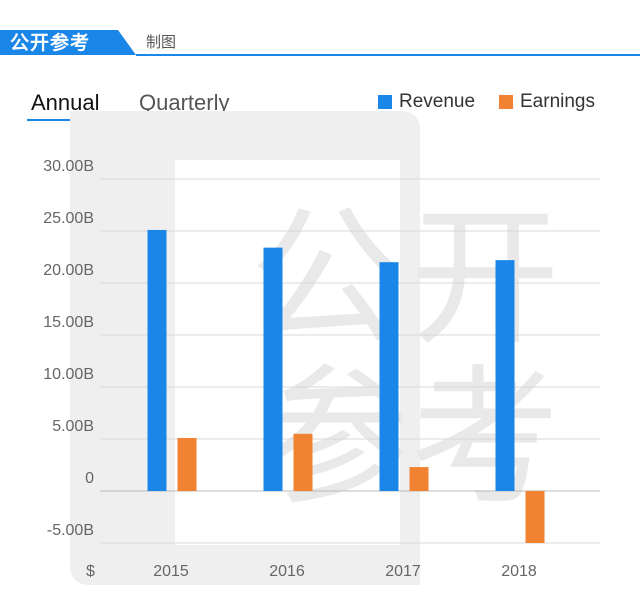  What do you see at coordinates (505, 375) in the screenshot?
I see `bar-revenue-2018` at bounding box center [505, 375].